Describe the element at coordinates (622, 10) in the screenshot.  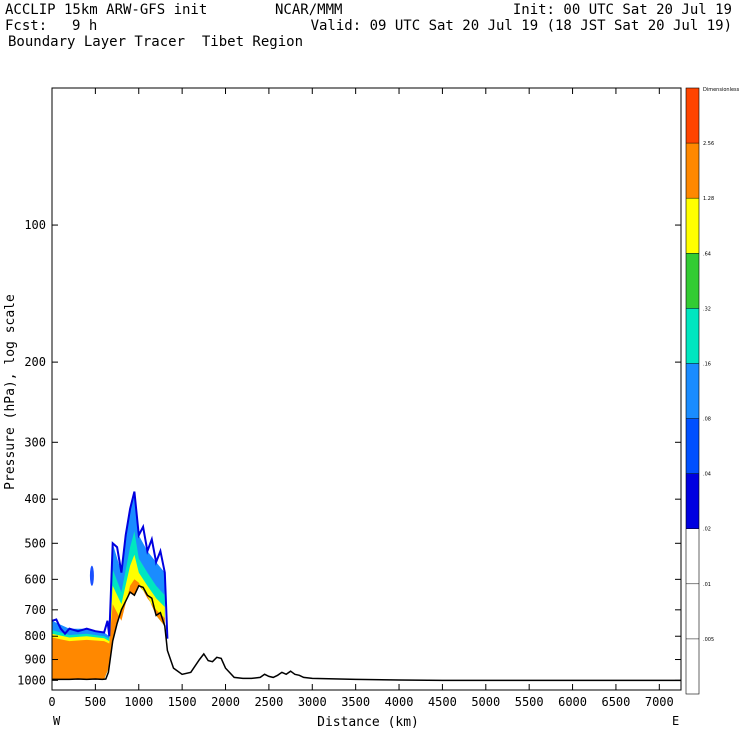
I see `init-time: Init: 00 UTC Sat 20 Jul 19` at that location.